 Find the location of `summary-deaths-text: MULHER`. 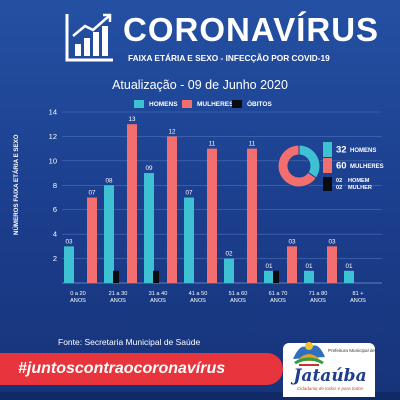

summary-deaths-text: MULHER is located at coordinates (360, 188).